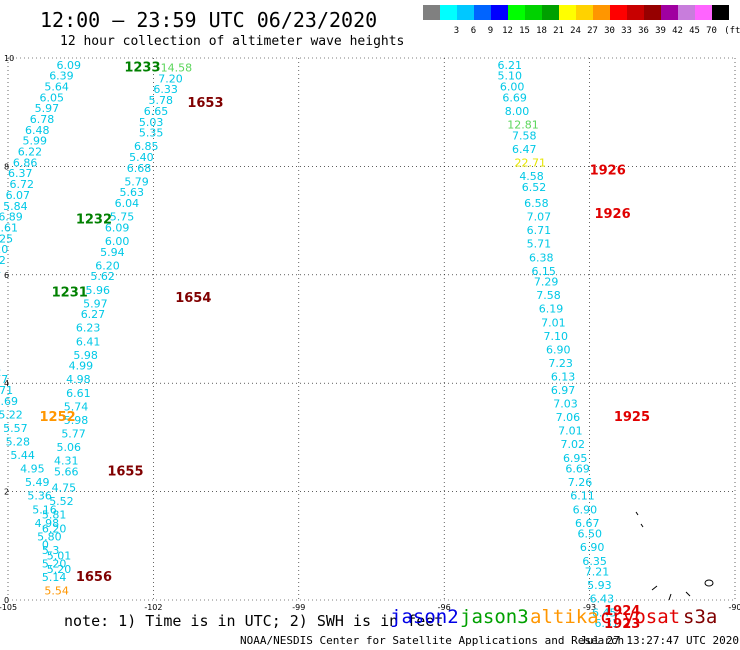  What do you see at coordinates (541, 257) in the screenshot?
I see `swh-value: 6.38` at bounding box center [541, 257].